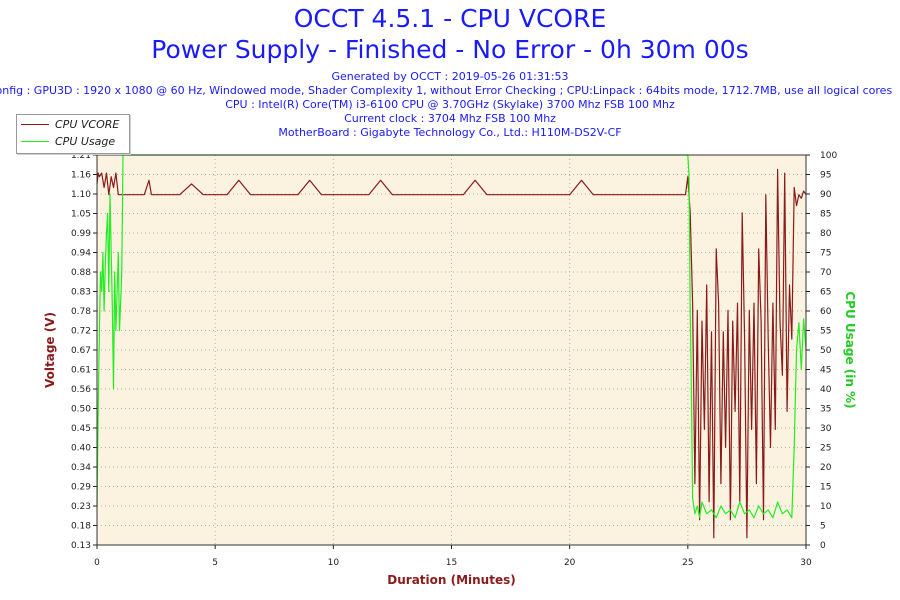  What do you see at coordinates (81, 527) in the screenshot?
I see `left-tick-label: 0.18` at bounding box center [81, 527].